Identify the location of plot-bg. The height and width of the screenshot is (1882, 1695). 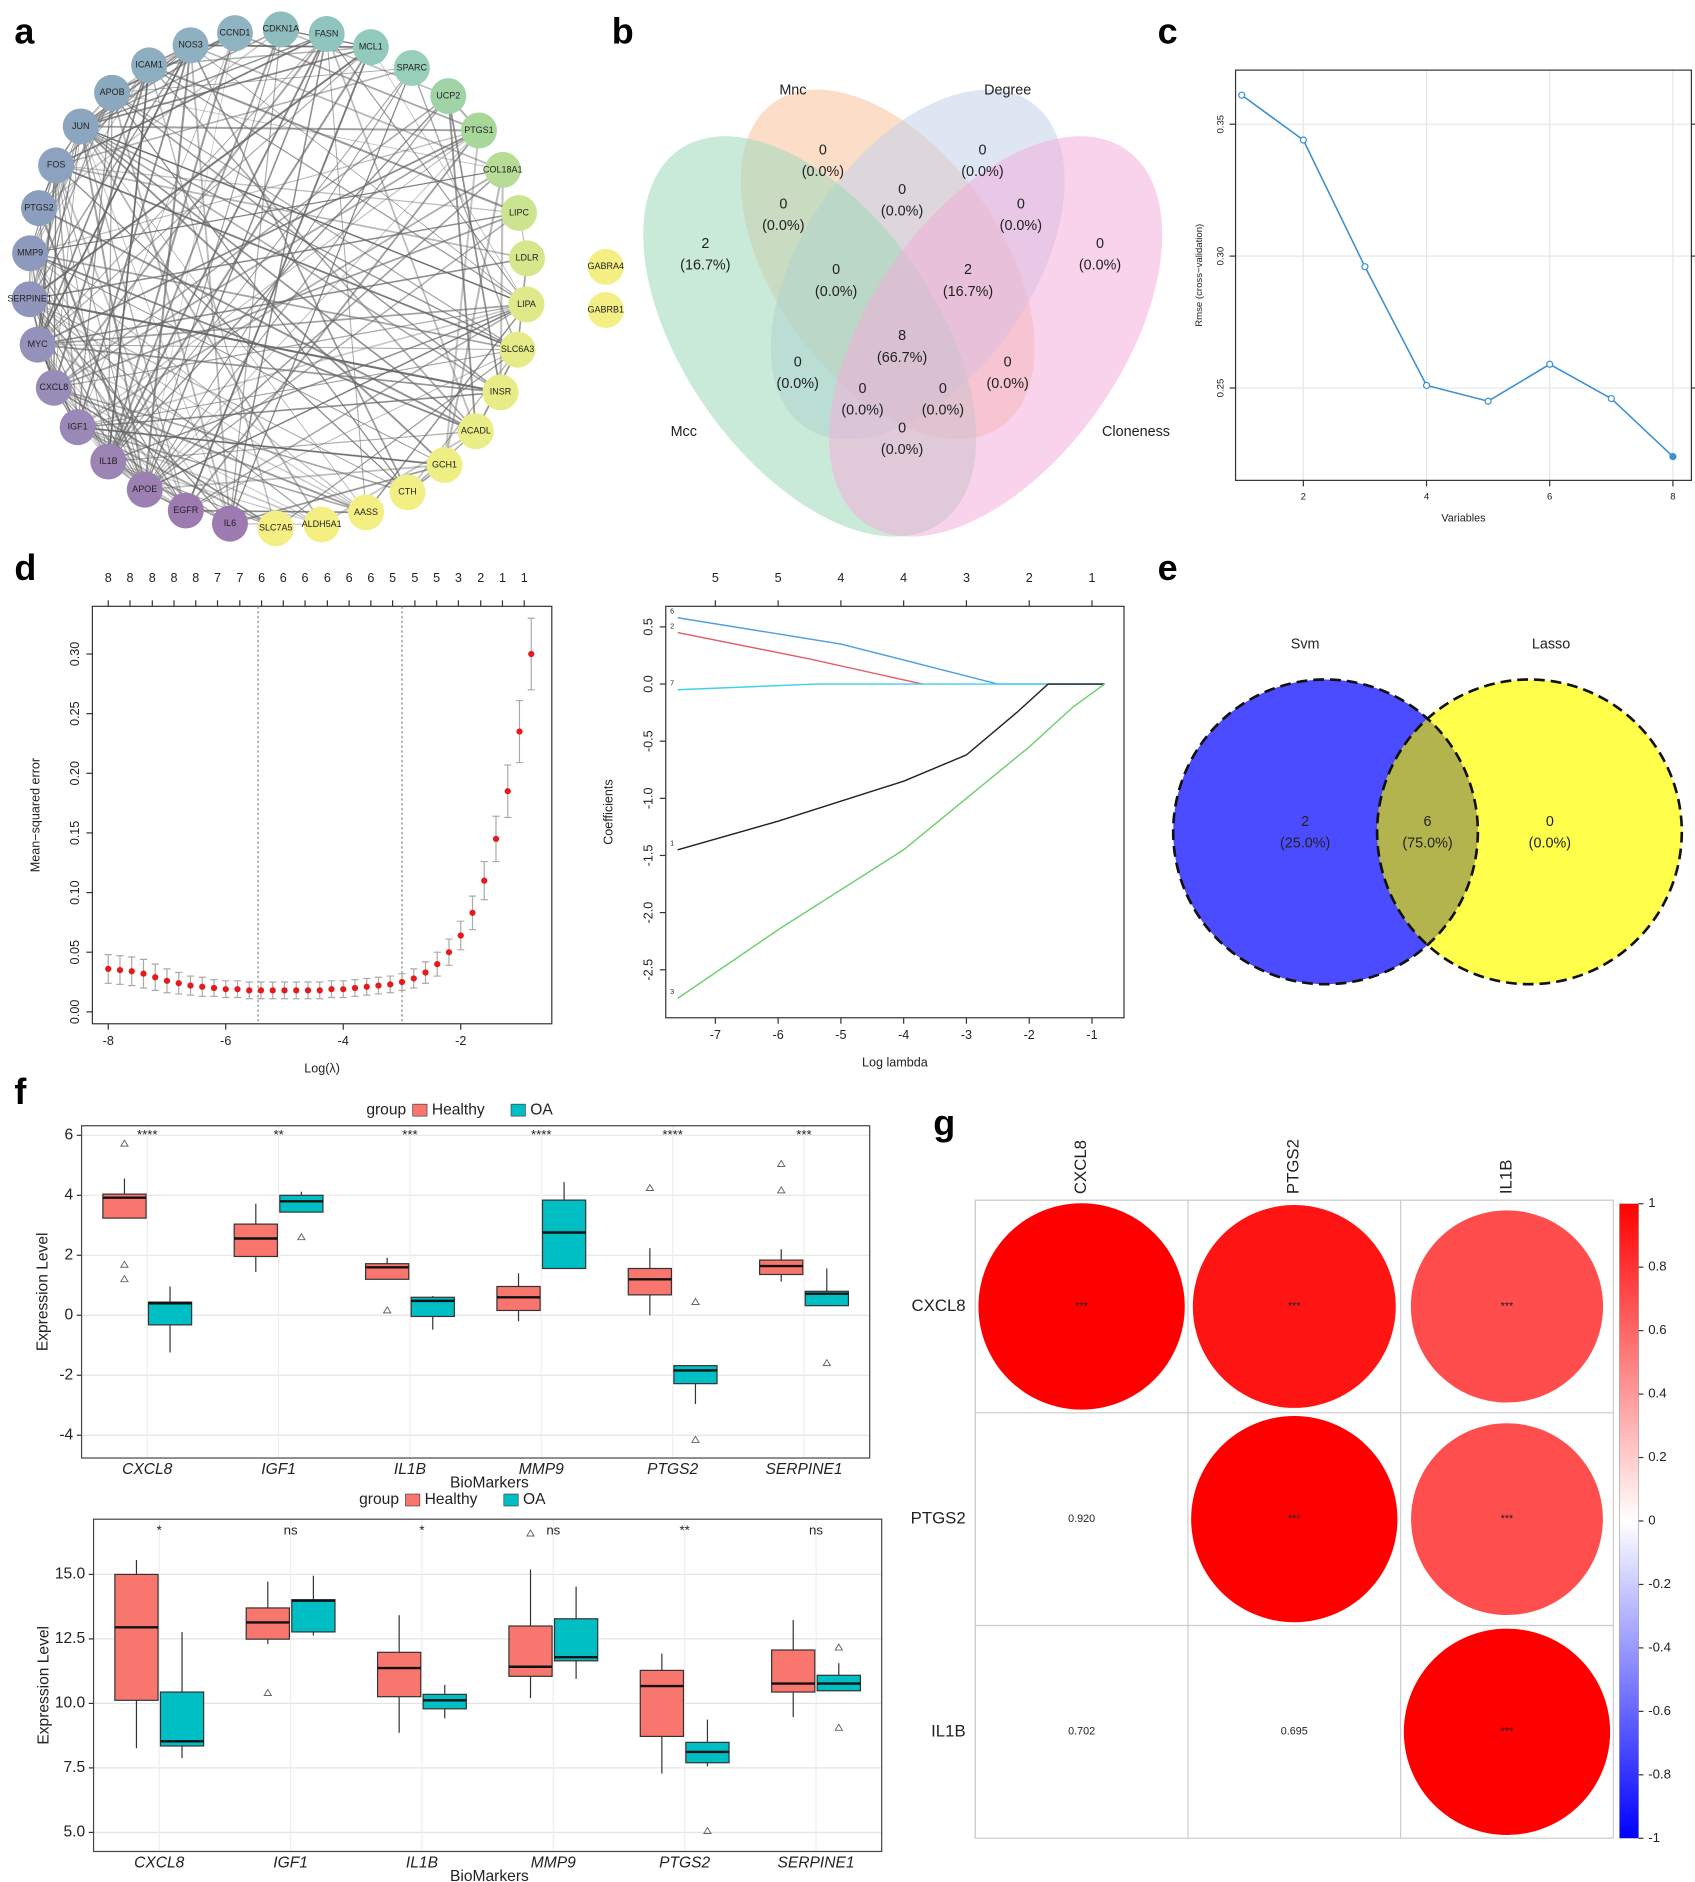
(475, 1292).